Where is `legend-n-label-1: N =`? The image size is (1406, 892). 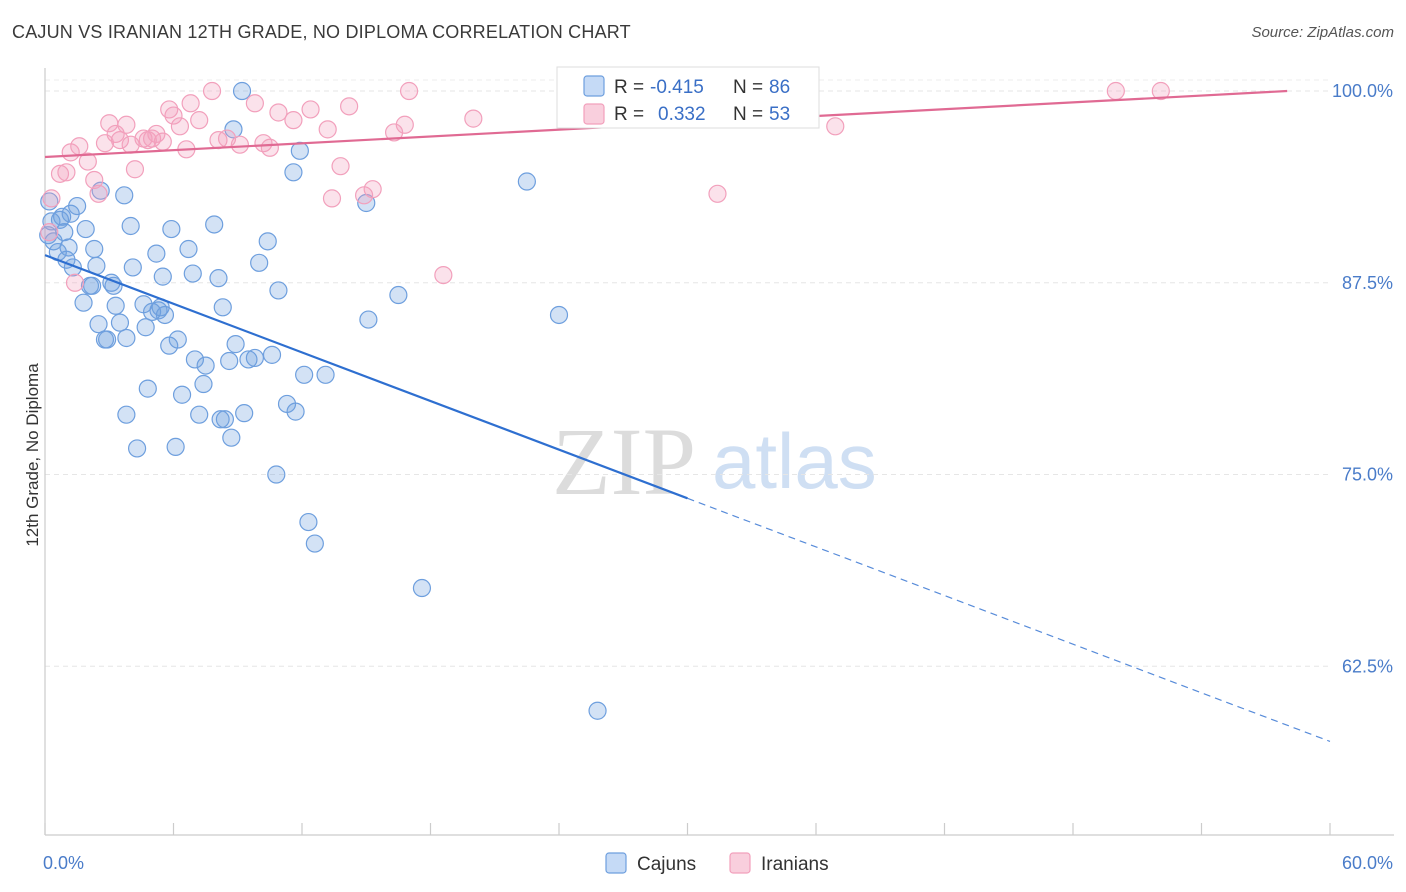
legend-n-label-1: N = is located at coordinates (748, 87).